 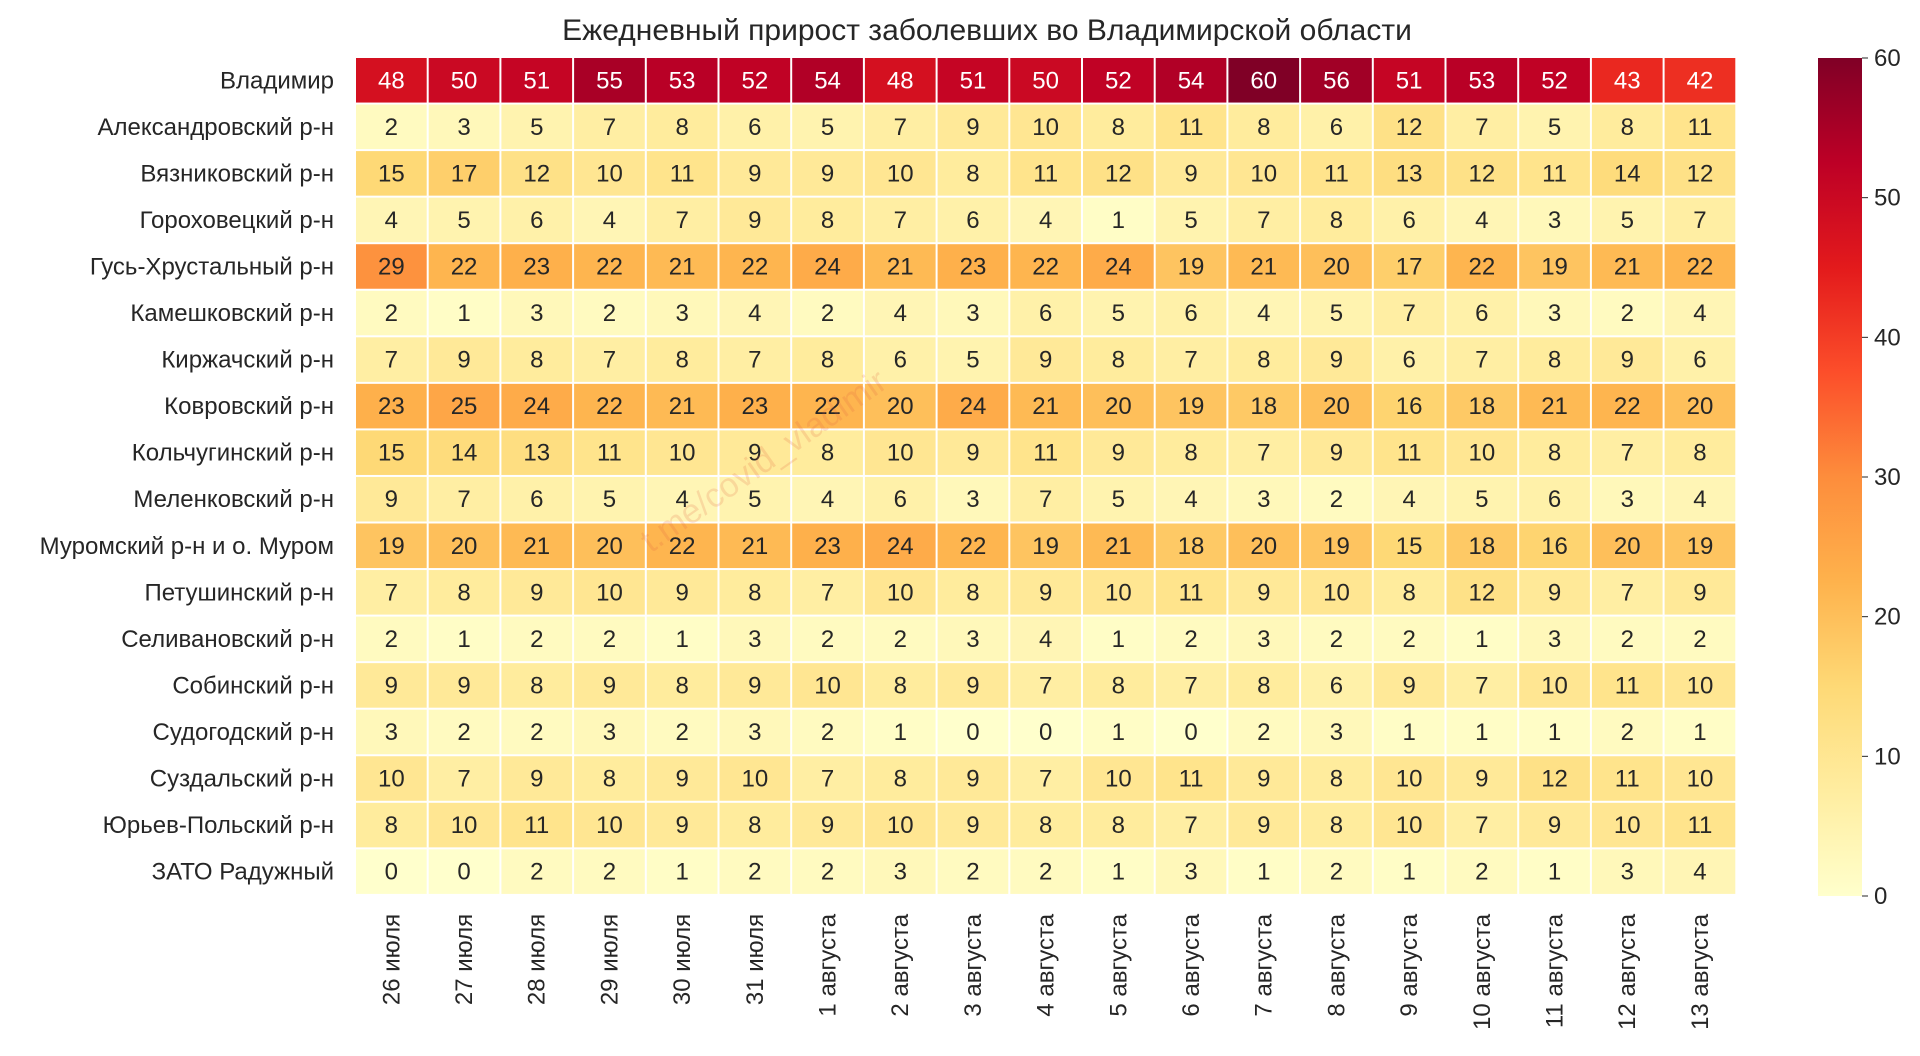 I want to click on cell-value: 10, so click(x=609, y=825).